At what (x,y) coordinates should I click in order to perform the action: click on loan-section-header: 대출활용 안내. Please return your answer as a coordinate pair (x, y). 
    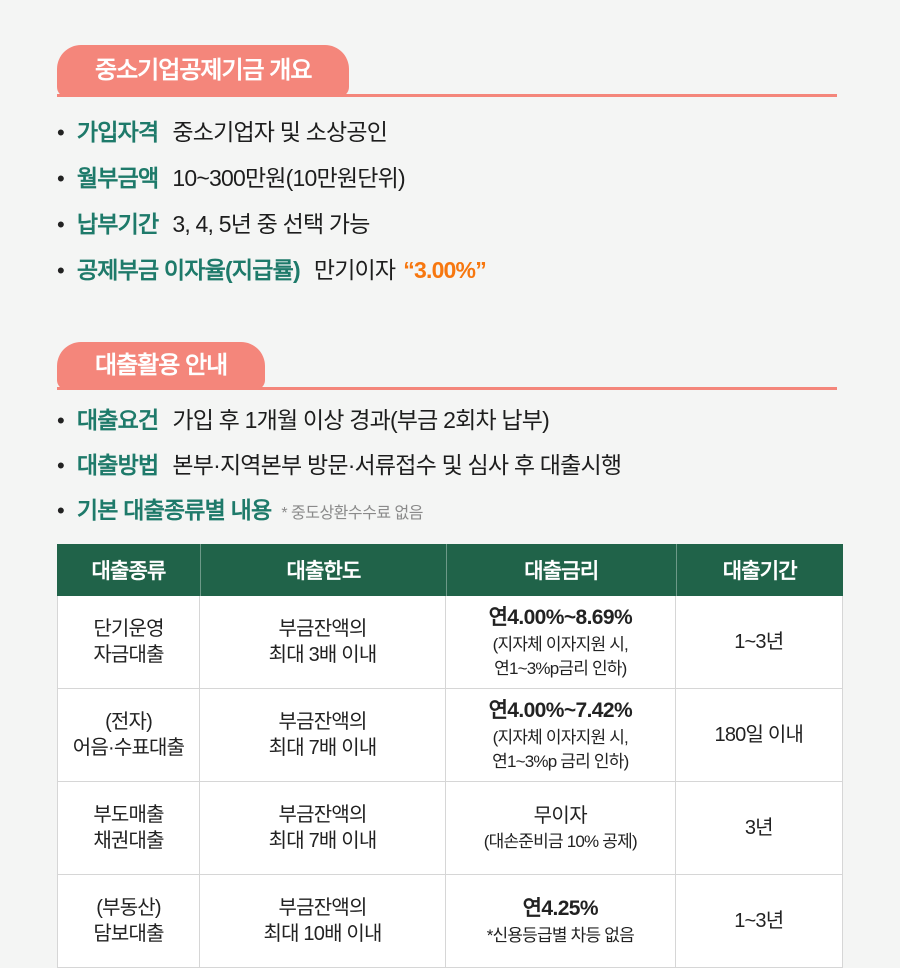
    Looking at the image, I should click on (450, 366).